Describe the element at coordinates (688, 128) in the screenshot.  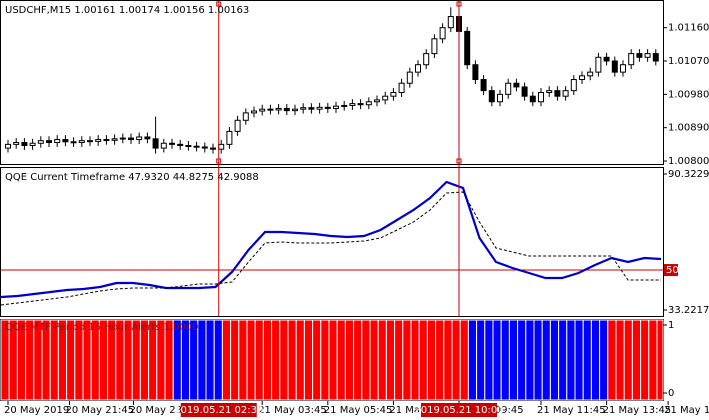
I see `y-tick-label: 1.00890` at that location.